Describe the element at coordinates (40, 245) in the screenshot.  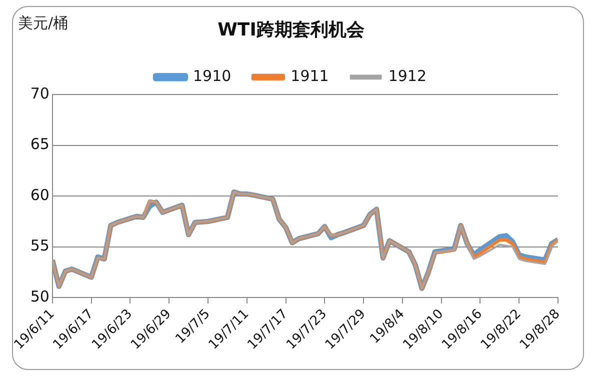
I see `y-tick-label: 55` at that location.